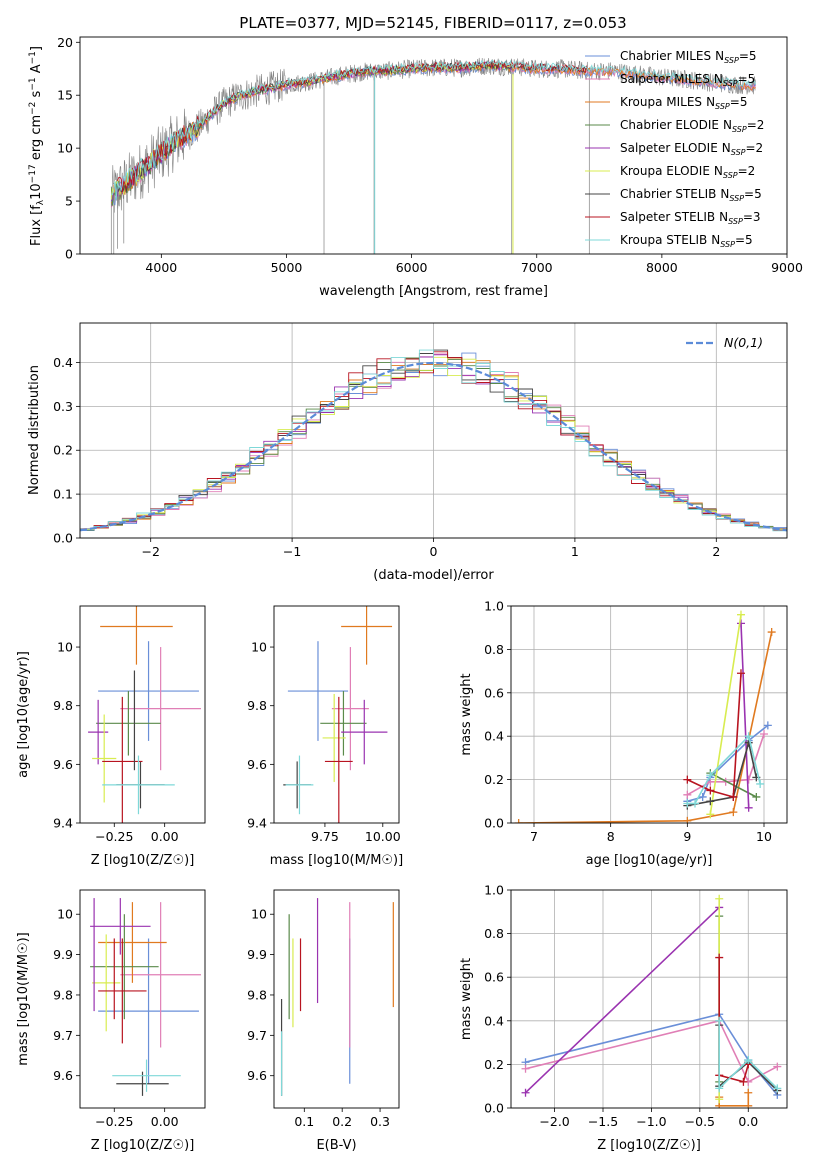 The image size is (819, 1170). What do you see at coordinates (661, 102) in the screenshot?
I see `legend-name: Kroupa MILES` at bounding box center [661, 102].